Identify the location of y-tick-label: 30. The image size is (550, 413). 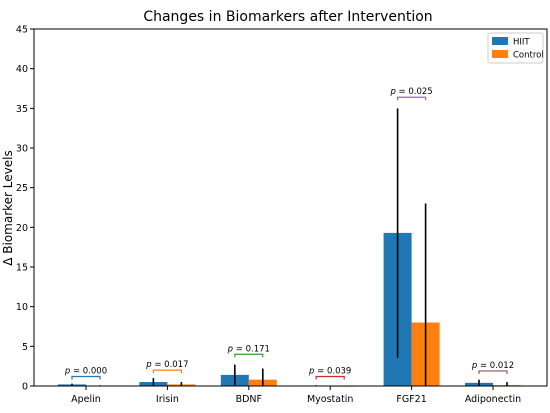
(22, 149).